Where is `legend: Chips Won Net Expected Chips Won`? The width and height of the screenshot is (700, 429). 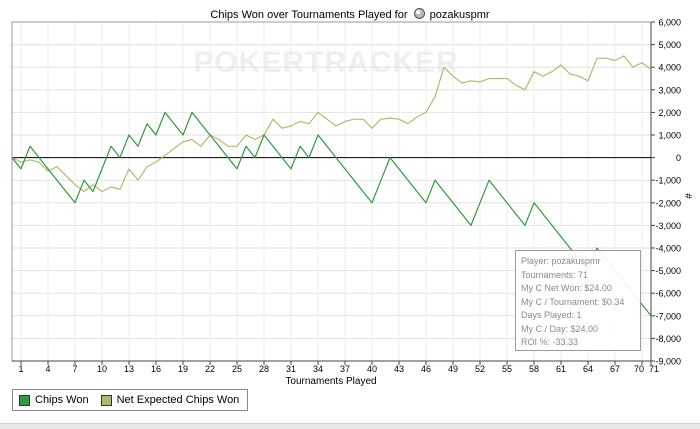
legend: Chips Won Net Expected Chips Won is located at coordinates (130, 400).